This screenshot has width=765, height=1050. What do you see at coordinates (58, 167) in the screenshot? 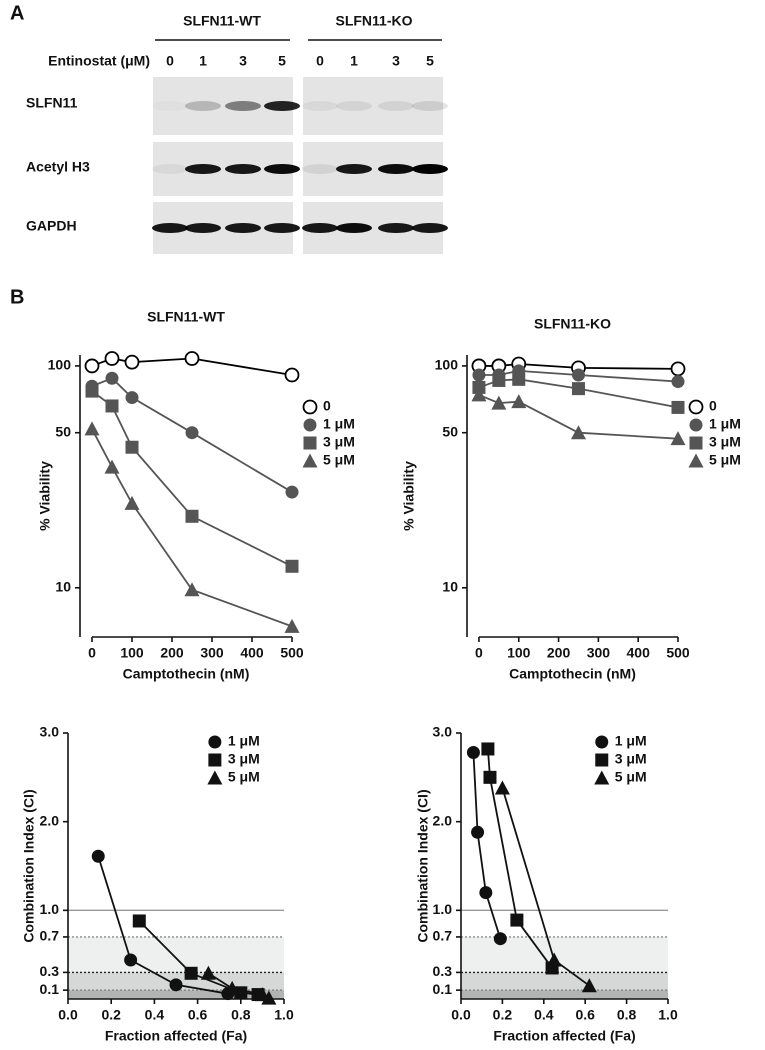
I see `row-label: Acetyl H3` at bounding box center [58, 167].